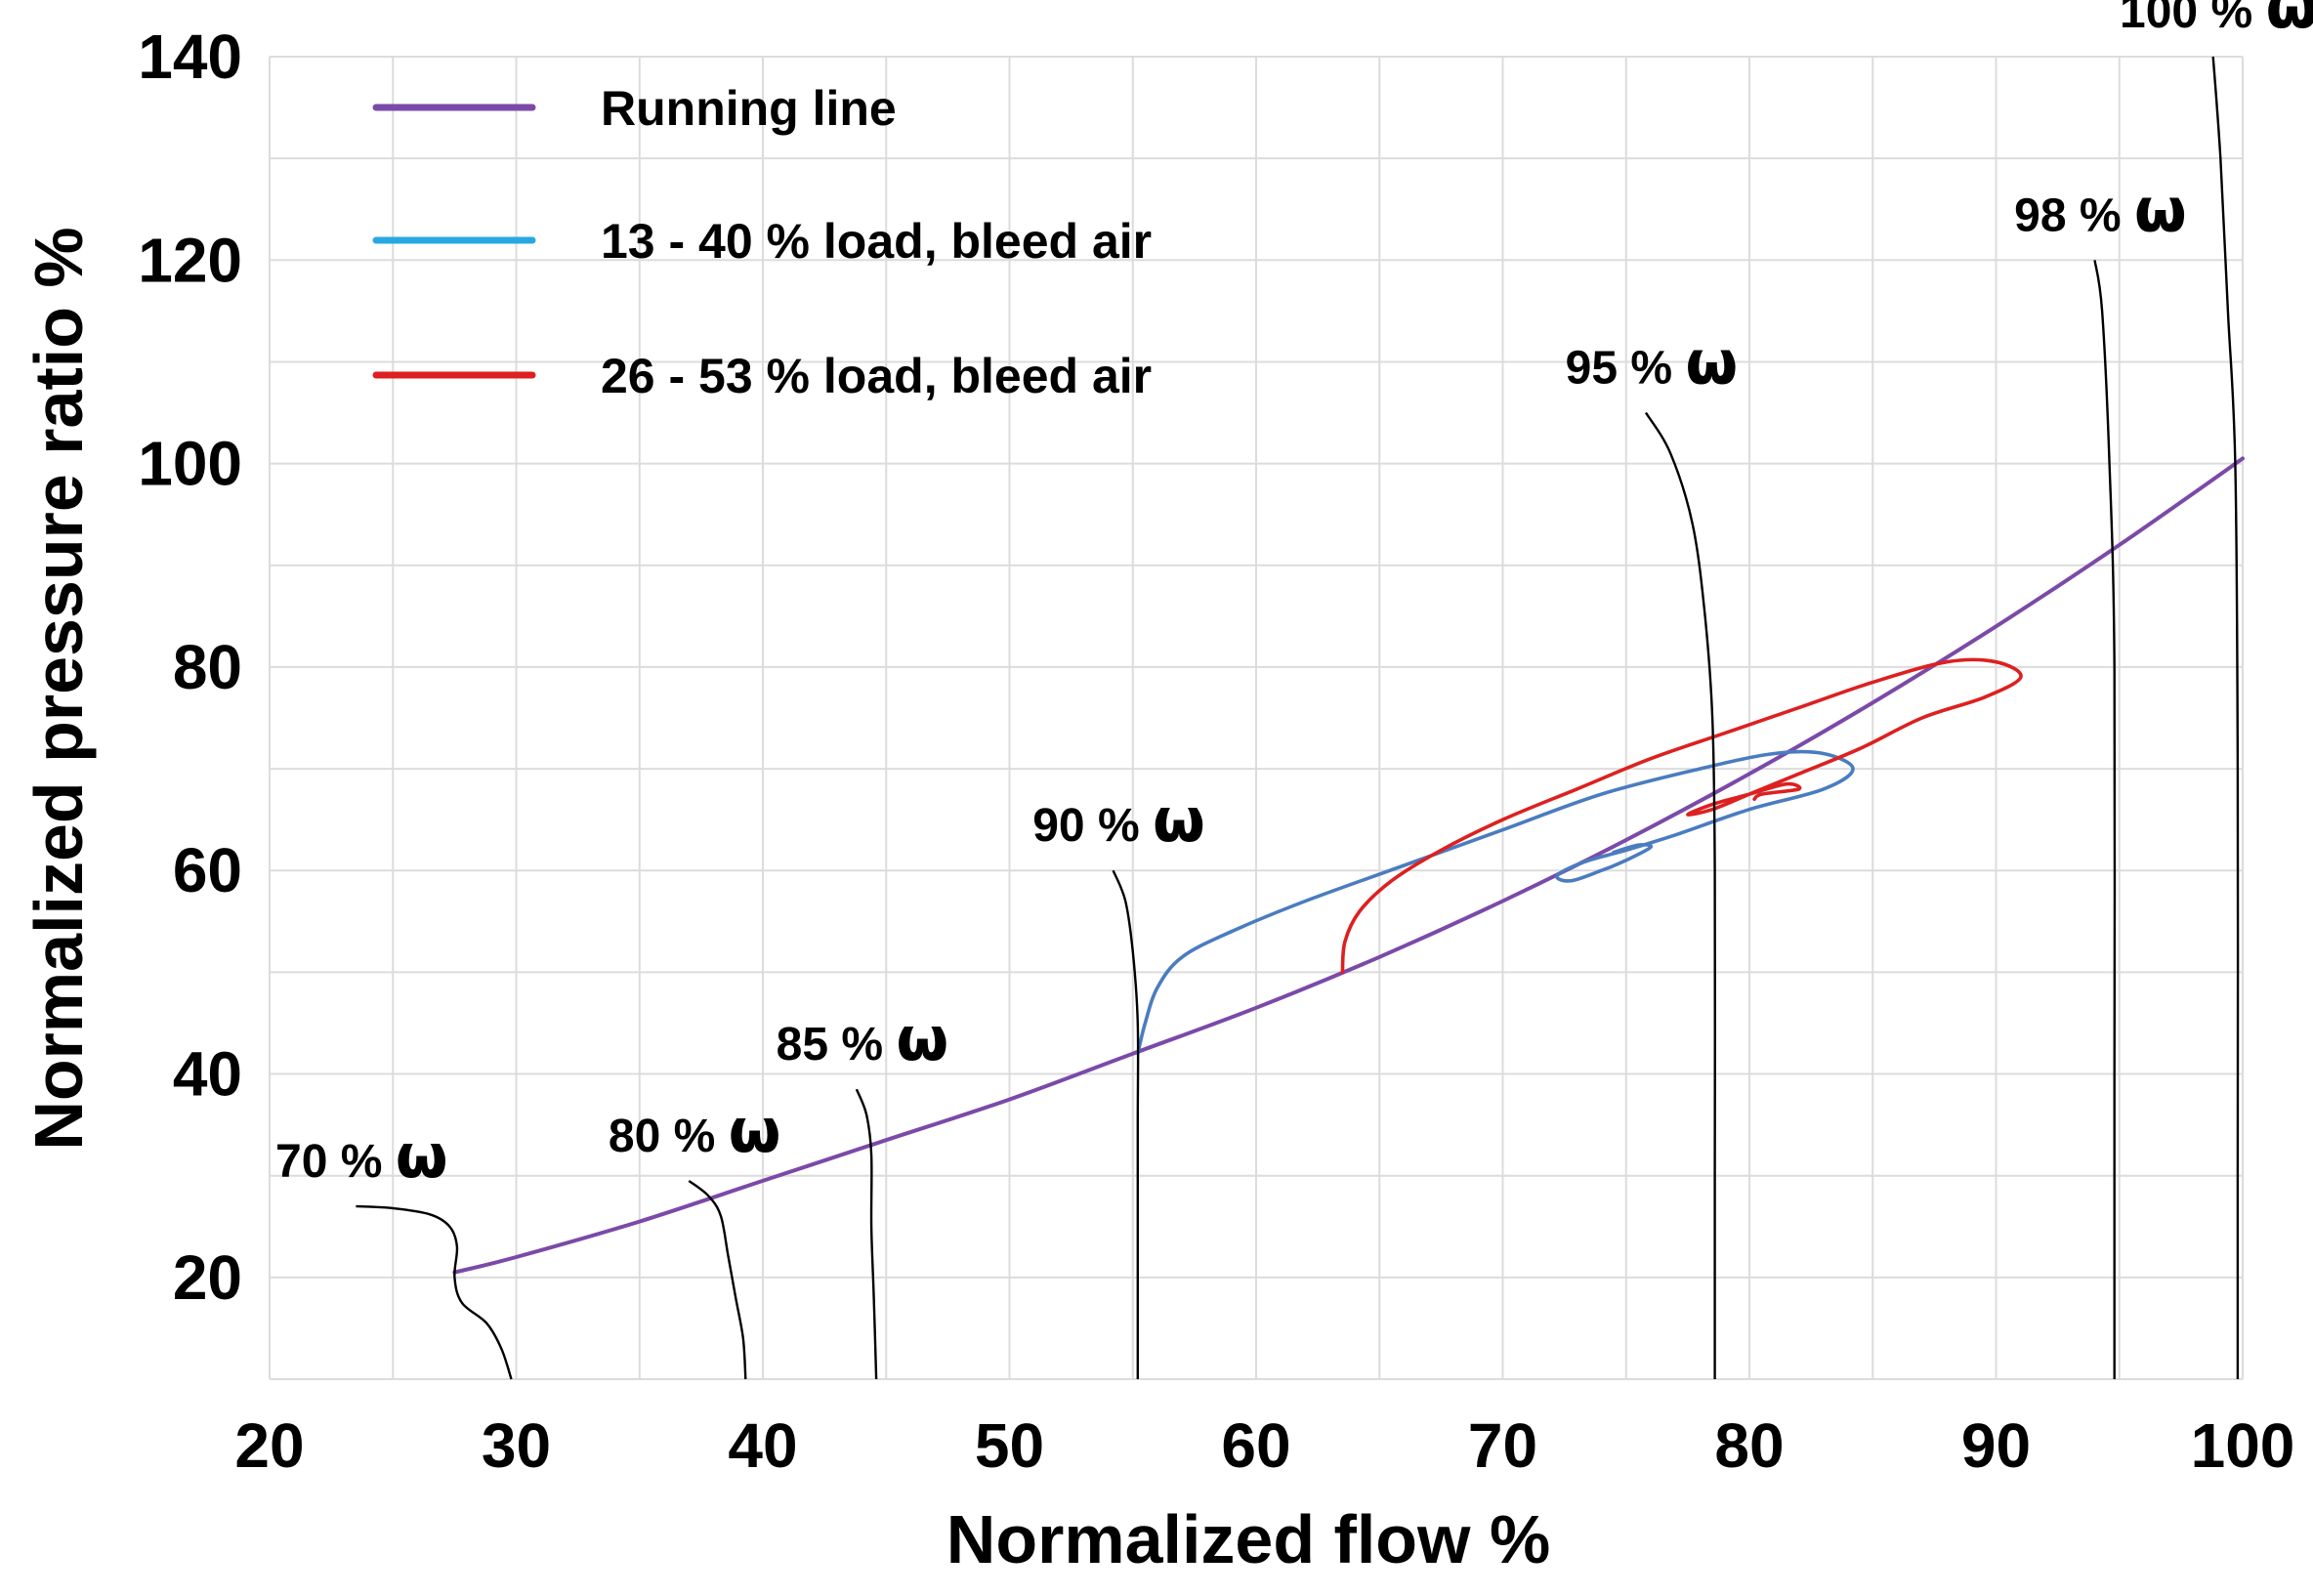  Describe the element at coordinates (1749, 1445) in the screenshot. I see `x-tick-label: 80` at that location.